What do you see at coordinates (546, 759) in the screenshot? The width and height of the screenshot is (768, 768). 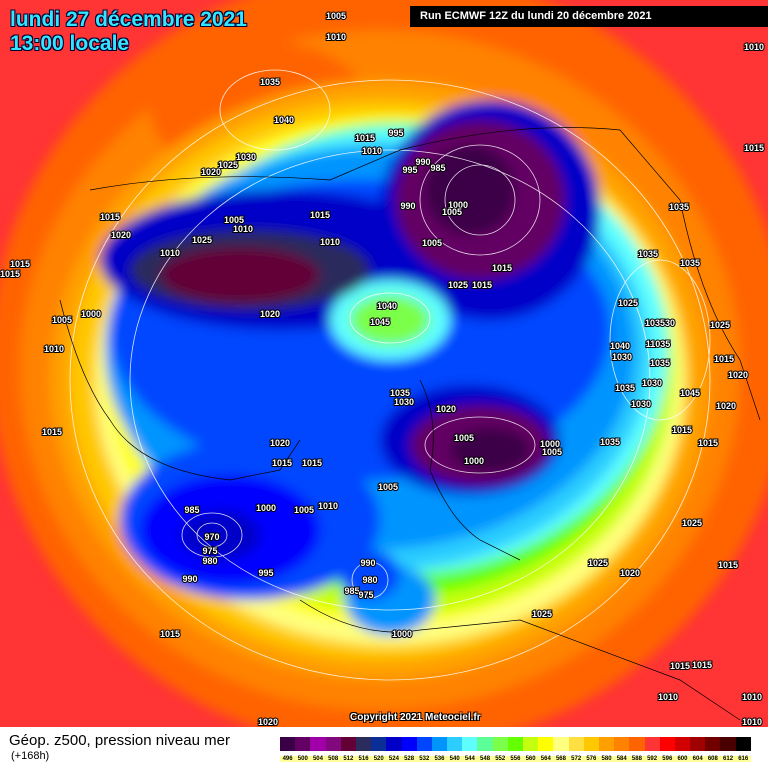 I see `legend-tick-label: 564` at bounding box center [546, 759].